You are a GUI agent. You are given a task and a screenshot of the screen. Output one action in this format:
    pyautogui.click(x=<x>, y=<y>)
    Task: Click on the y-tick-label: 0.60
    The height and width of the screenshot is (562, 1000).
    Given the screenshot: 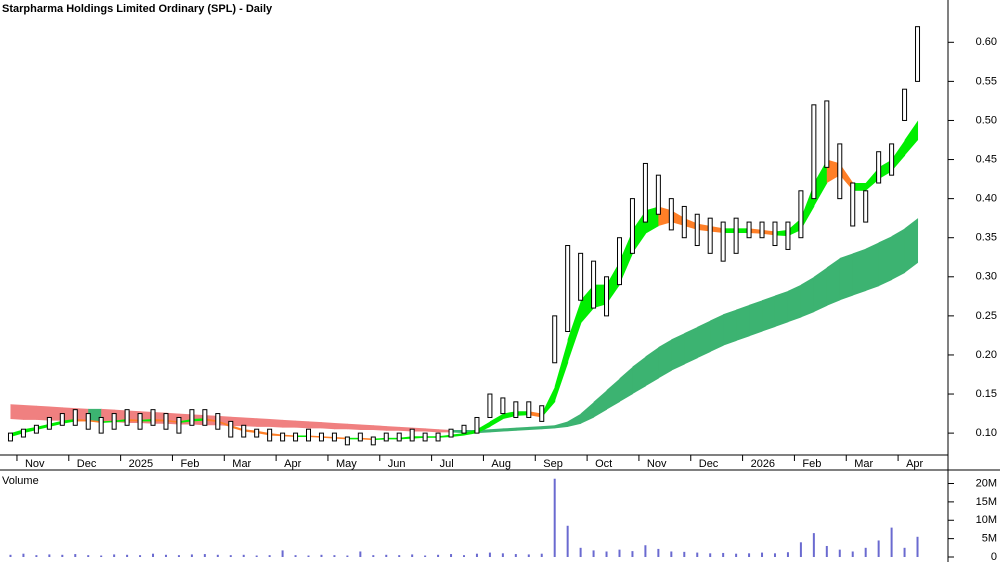 What is the action you would take?
    pyautogui.click(x=986, y=42)
    